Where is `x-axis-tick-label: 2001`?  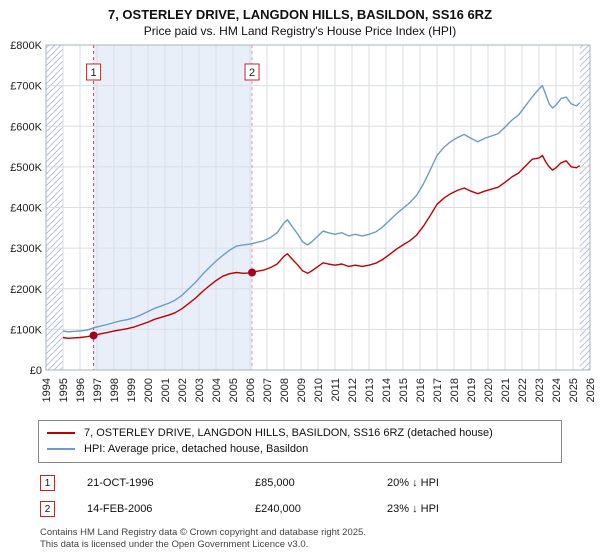
x-axis-tick-label: 2001 is located at coordinates (166, 390).